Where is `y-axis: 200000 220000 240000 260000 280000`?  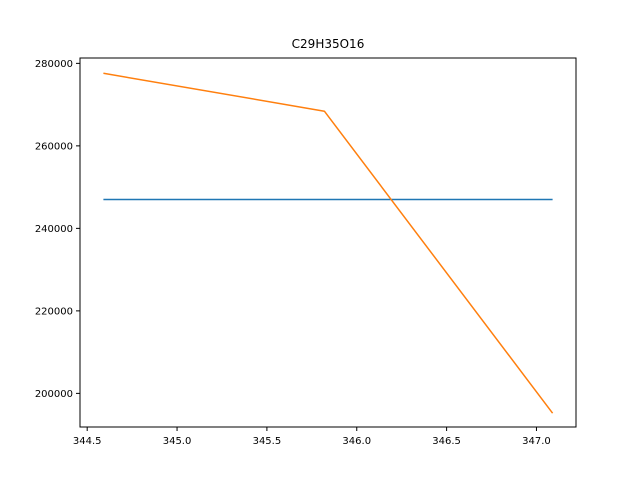 y-axis: 200000 220000 240000 260000 280000 is located at coordinates (57, 229).